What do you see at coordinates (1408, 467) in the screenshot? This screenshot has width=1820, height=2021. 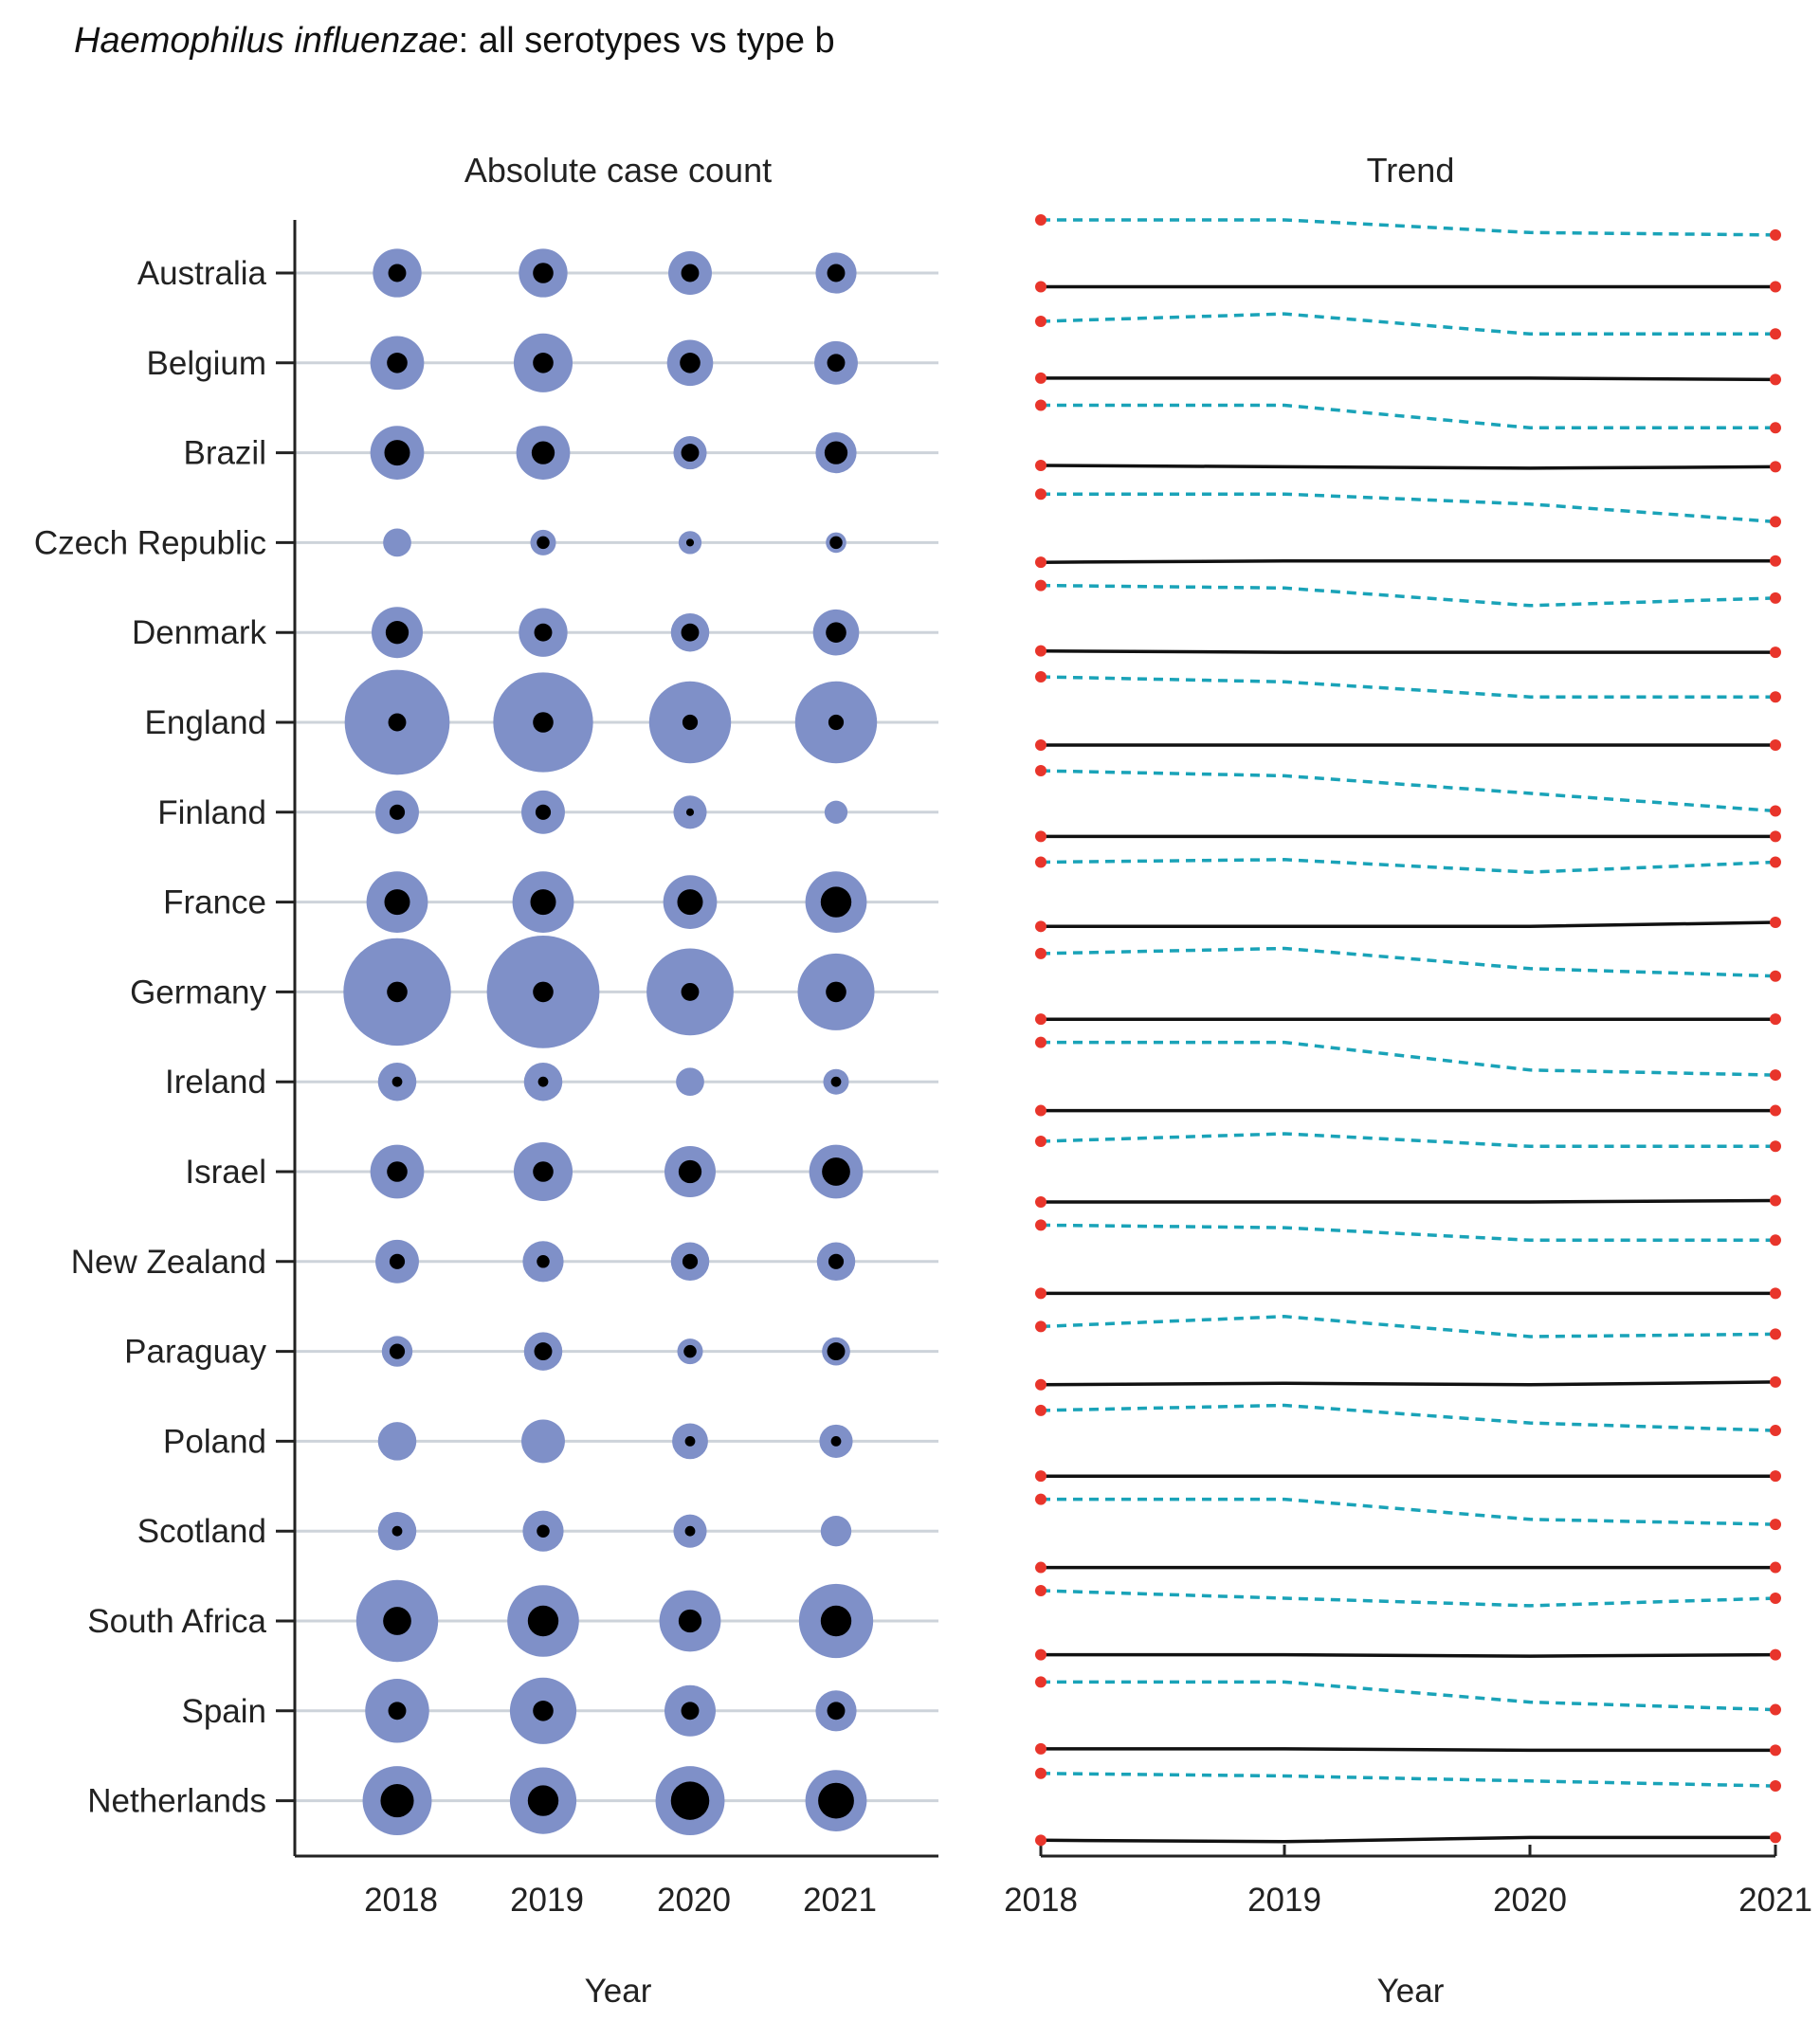 I see `trend-line-b-brazil` at bounding box center [1408, 467].